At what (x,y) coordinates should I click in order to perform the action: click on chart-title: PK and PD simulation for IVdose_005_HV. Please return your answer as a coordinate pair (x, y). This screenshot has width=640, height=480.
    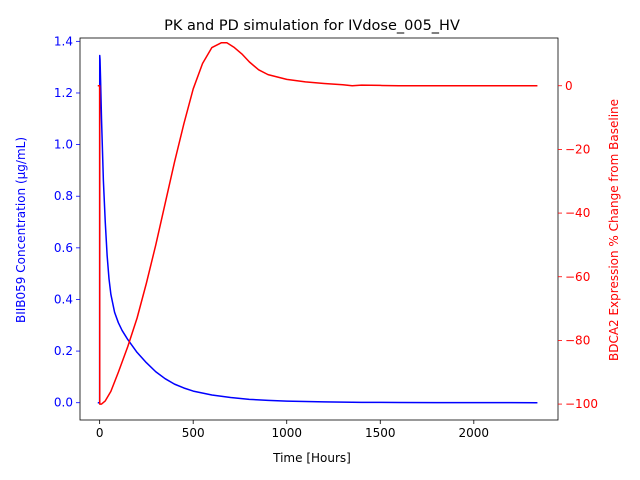
    Looking at the image, I should click on (312, 26).